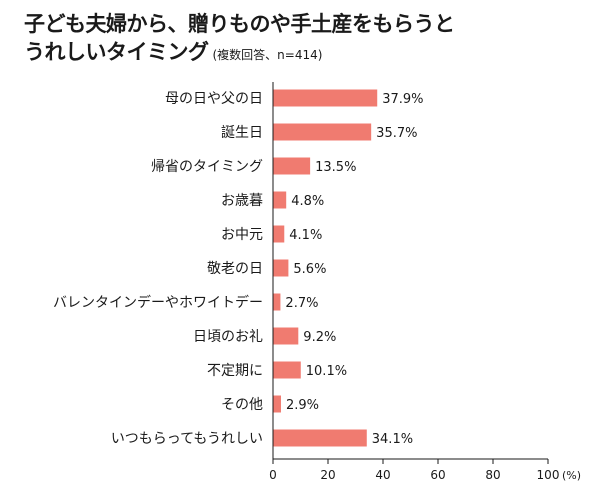  What do you see at coordinates (207, 166) in the screenshot?
I see `category-label-2: 帰省のタイミング` at bounding box center [207, 166].